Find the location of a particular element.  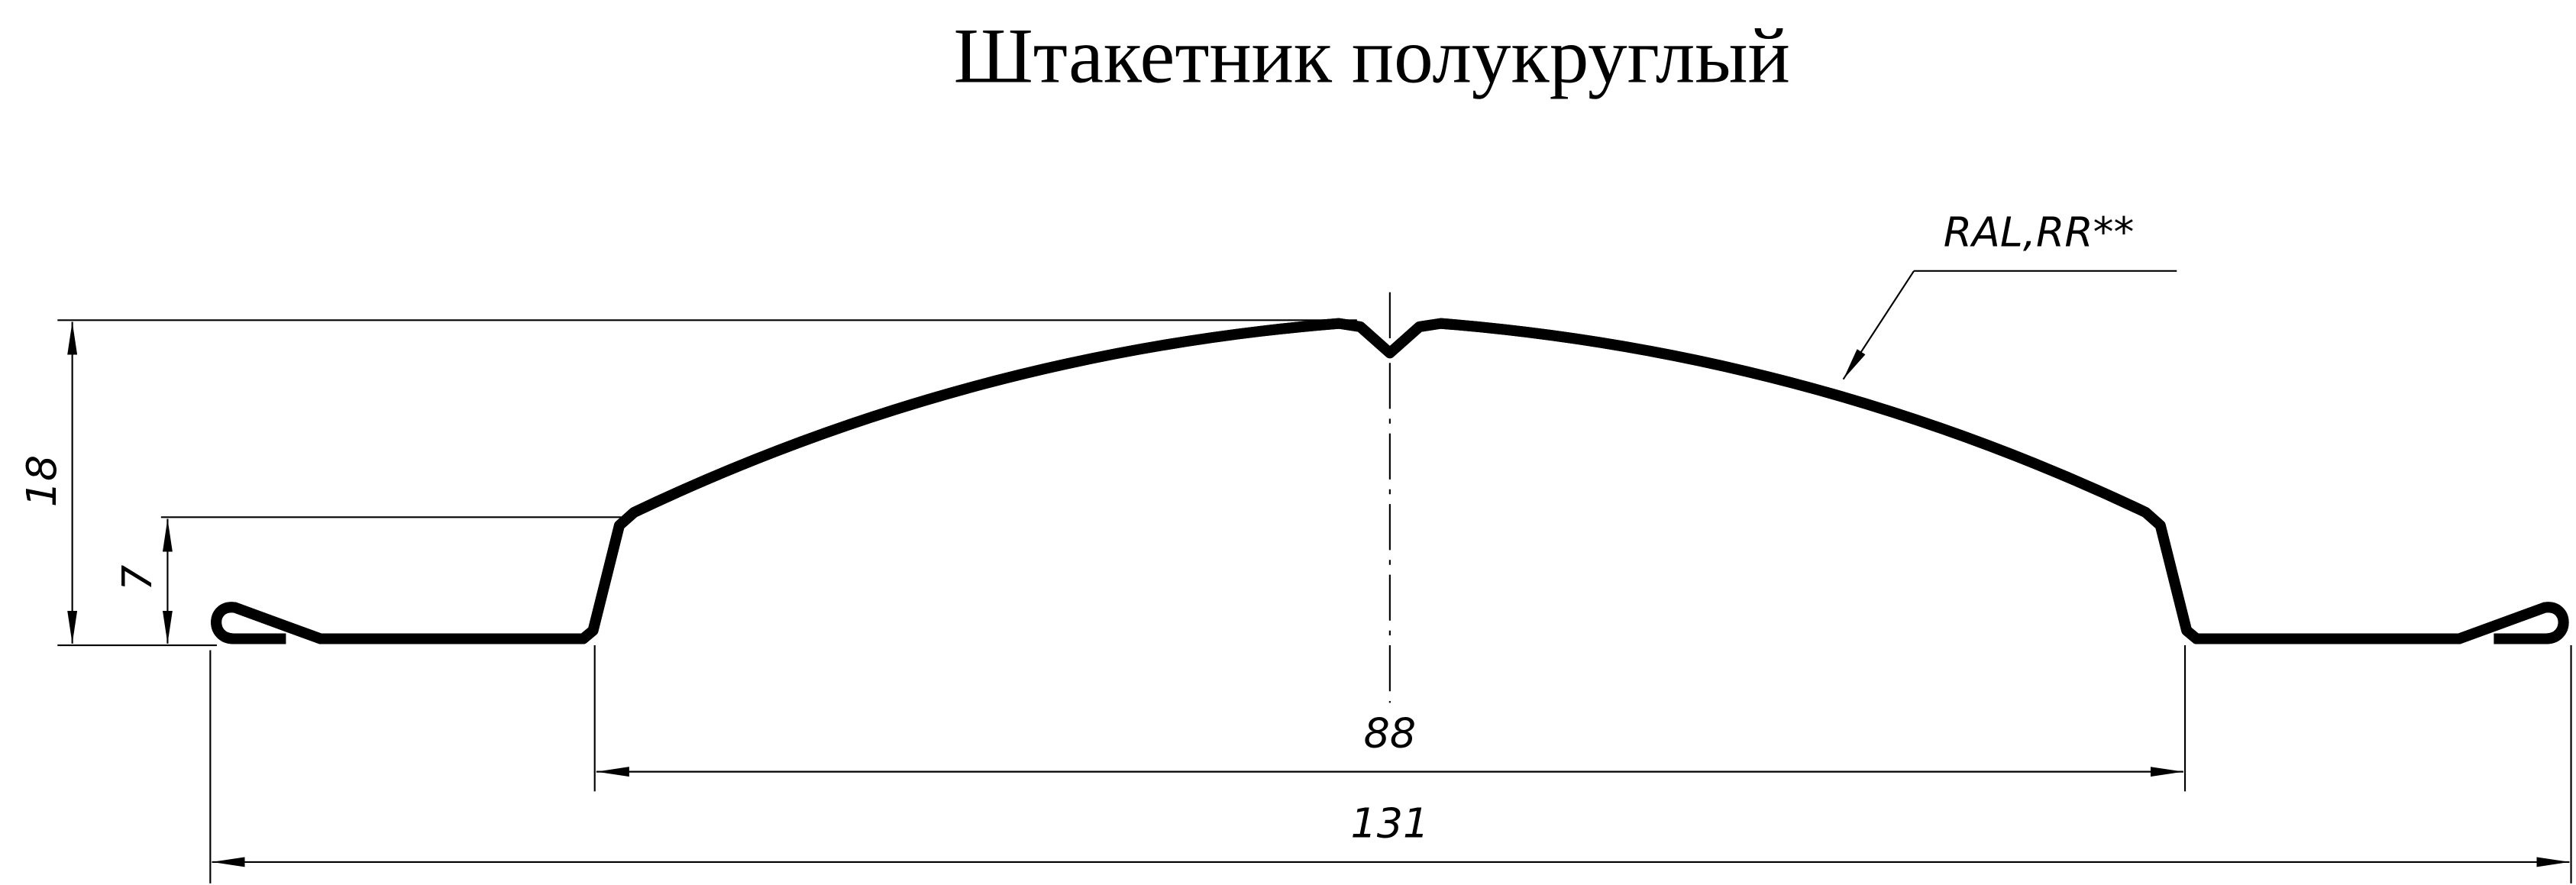

drawing-title: Штакетник полукруглый is located at coordinates (1372, 57).